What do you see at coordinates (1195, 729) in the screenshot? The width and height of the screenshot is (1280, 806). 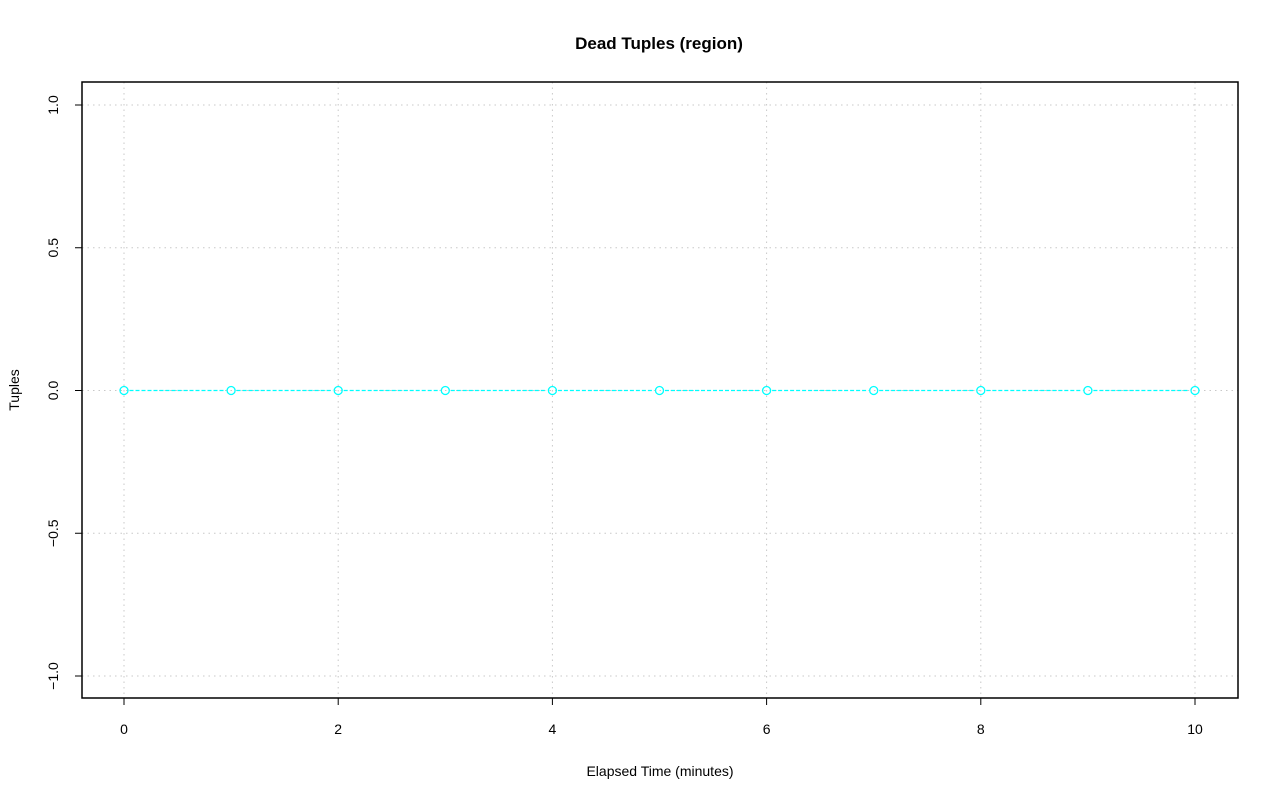 I see `x-tick-label: 10` at bounding box center [1195, 729].